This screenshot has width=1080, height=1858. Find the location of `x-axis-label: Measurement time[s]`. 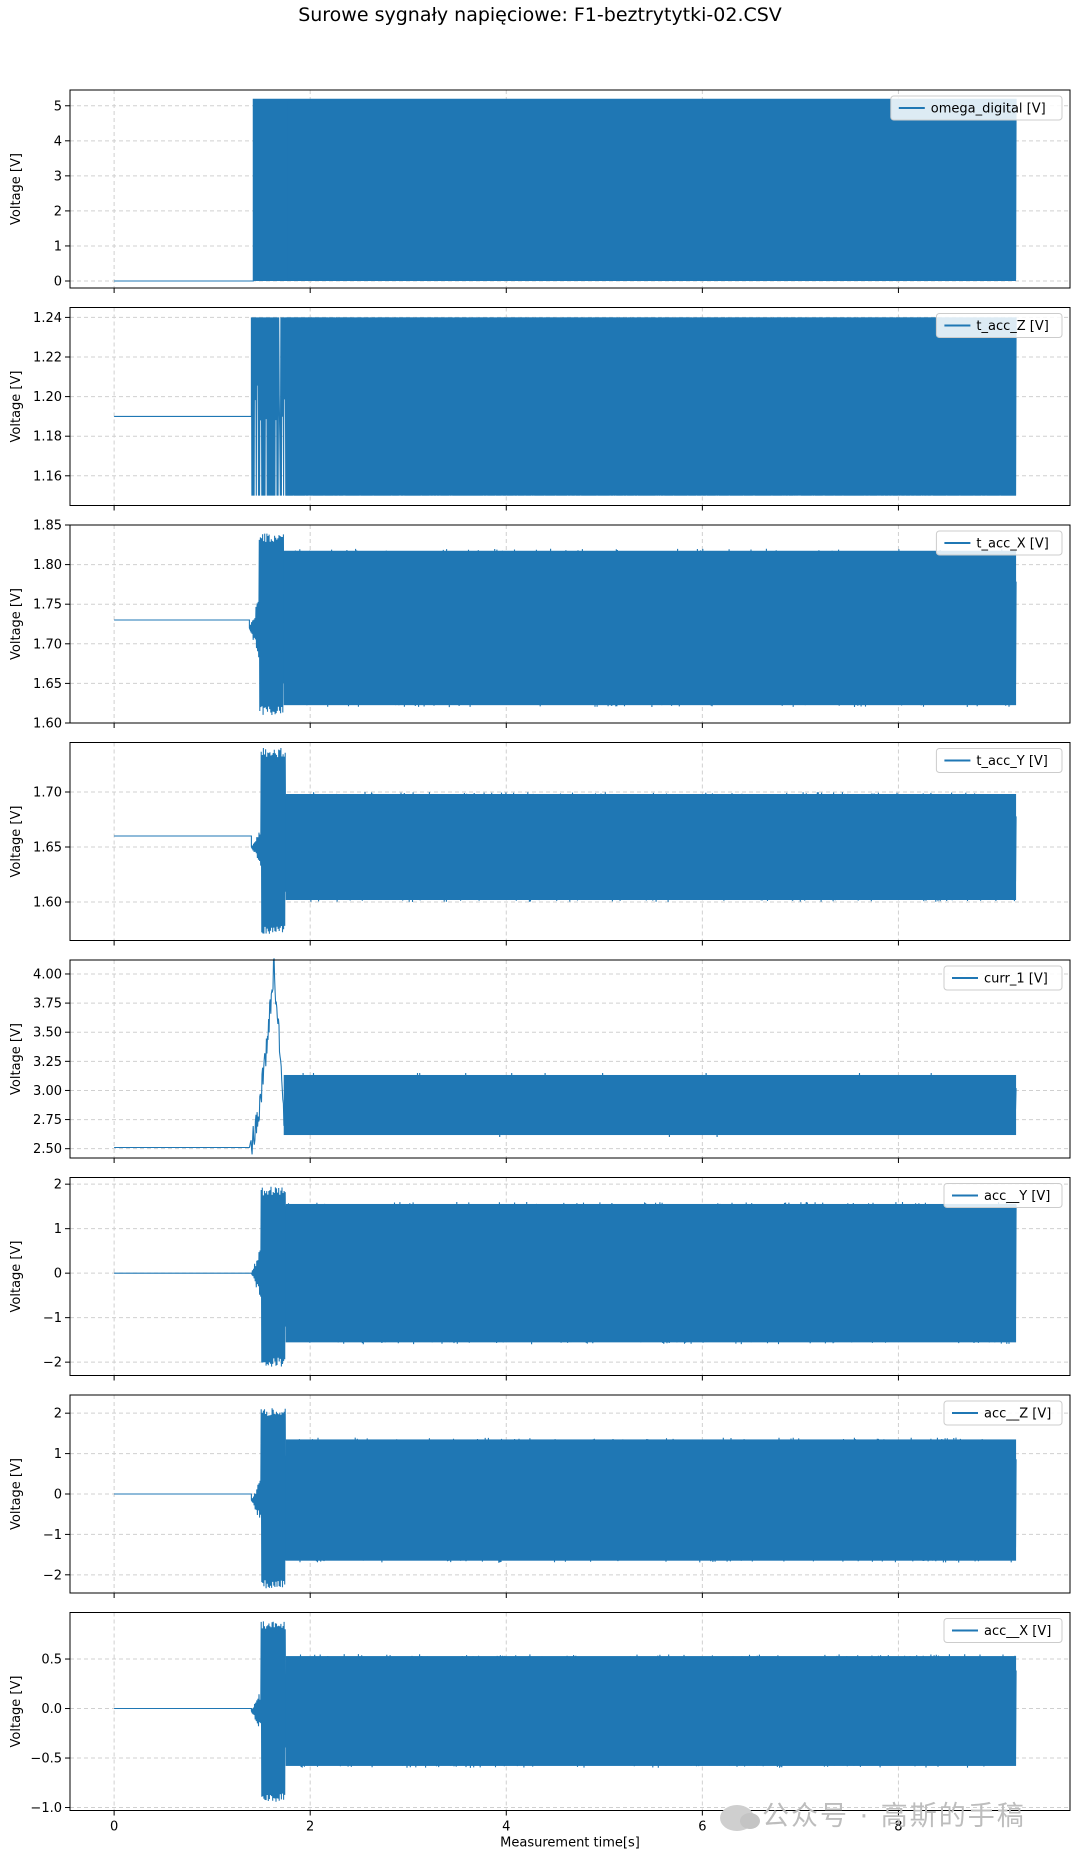

x-axis-label: Measurement time[s] is located at coordinates (570, 1843).